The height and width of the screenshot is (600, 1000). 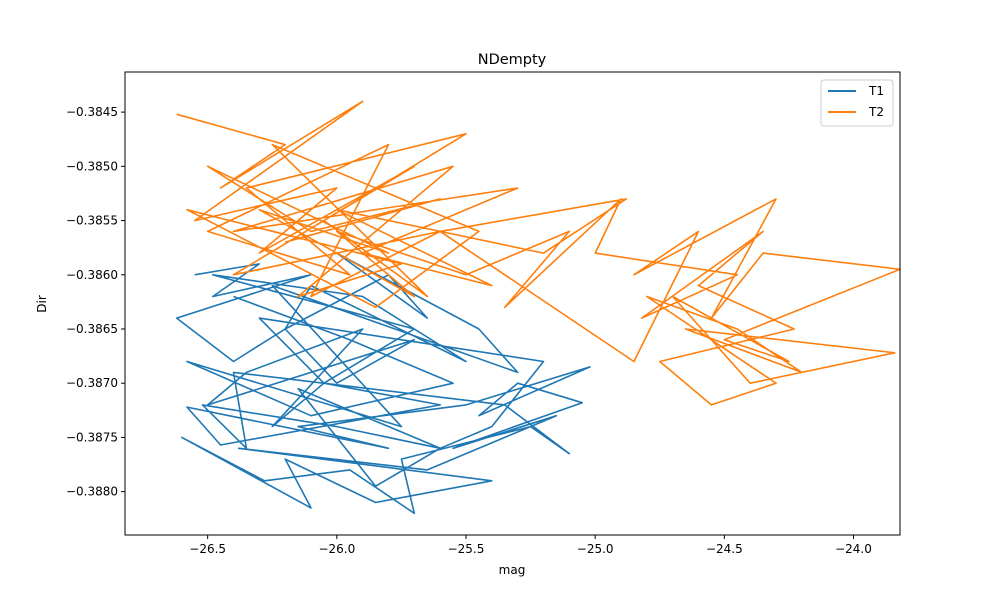 I want to click on x-tick-label: −25.5, so click(x=466, y=549).